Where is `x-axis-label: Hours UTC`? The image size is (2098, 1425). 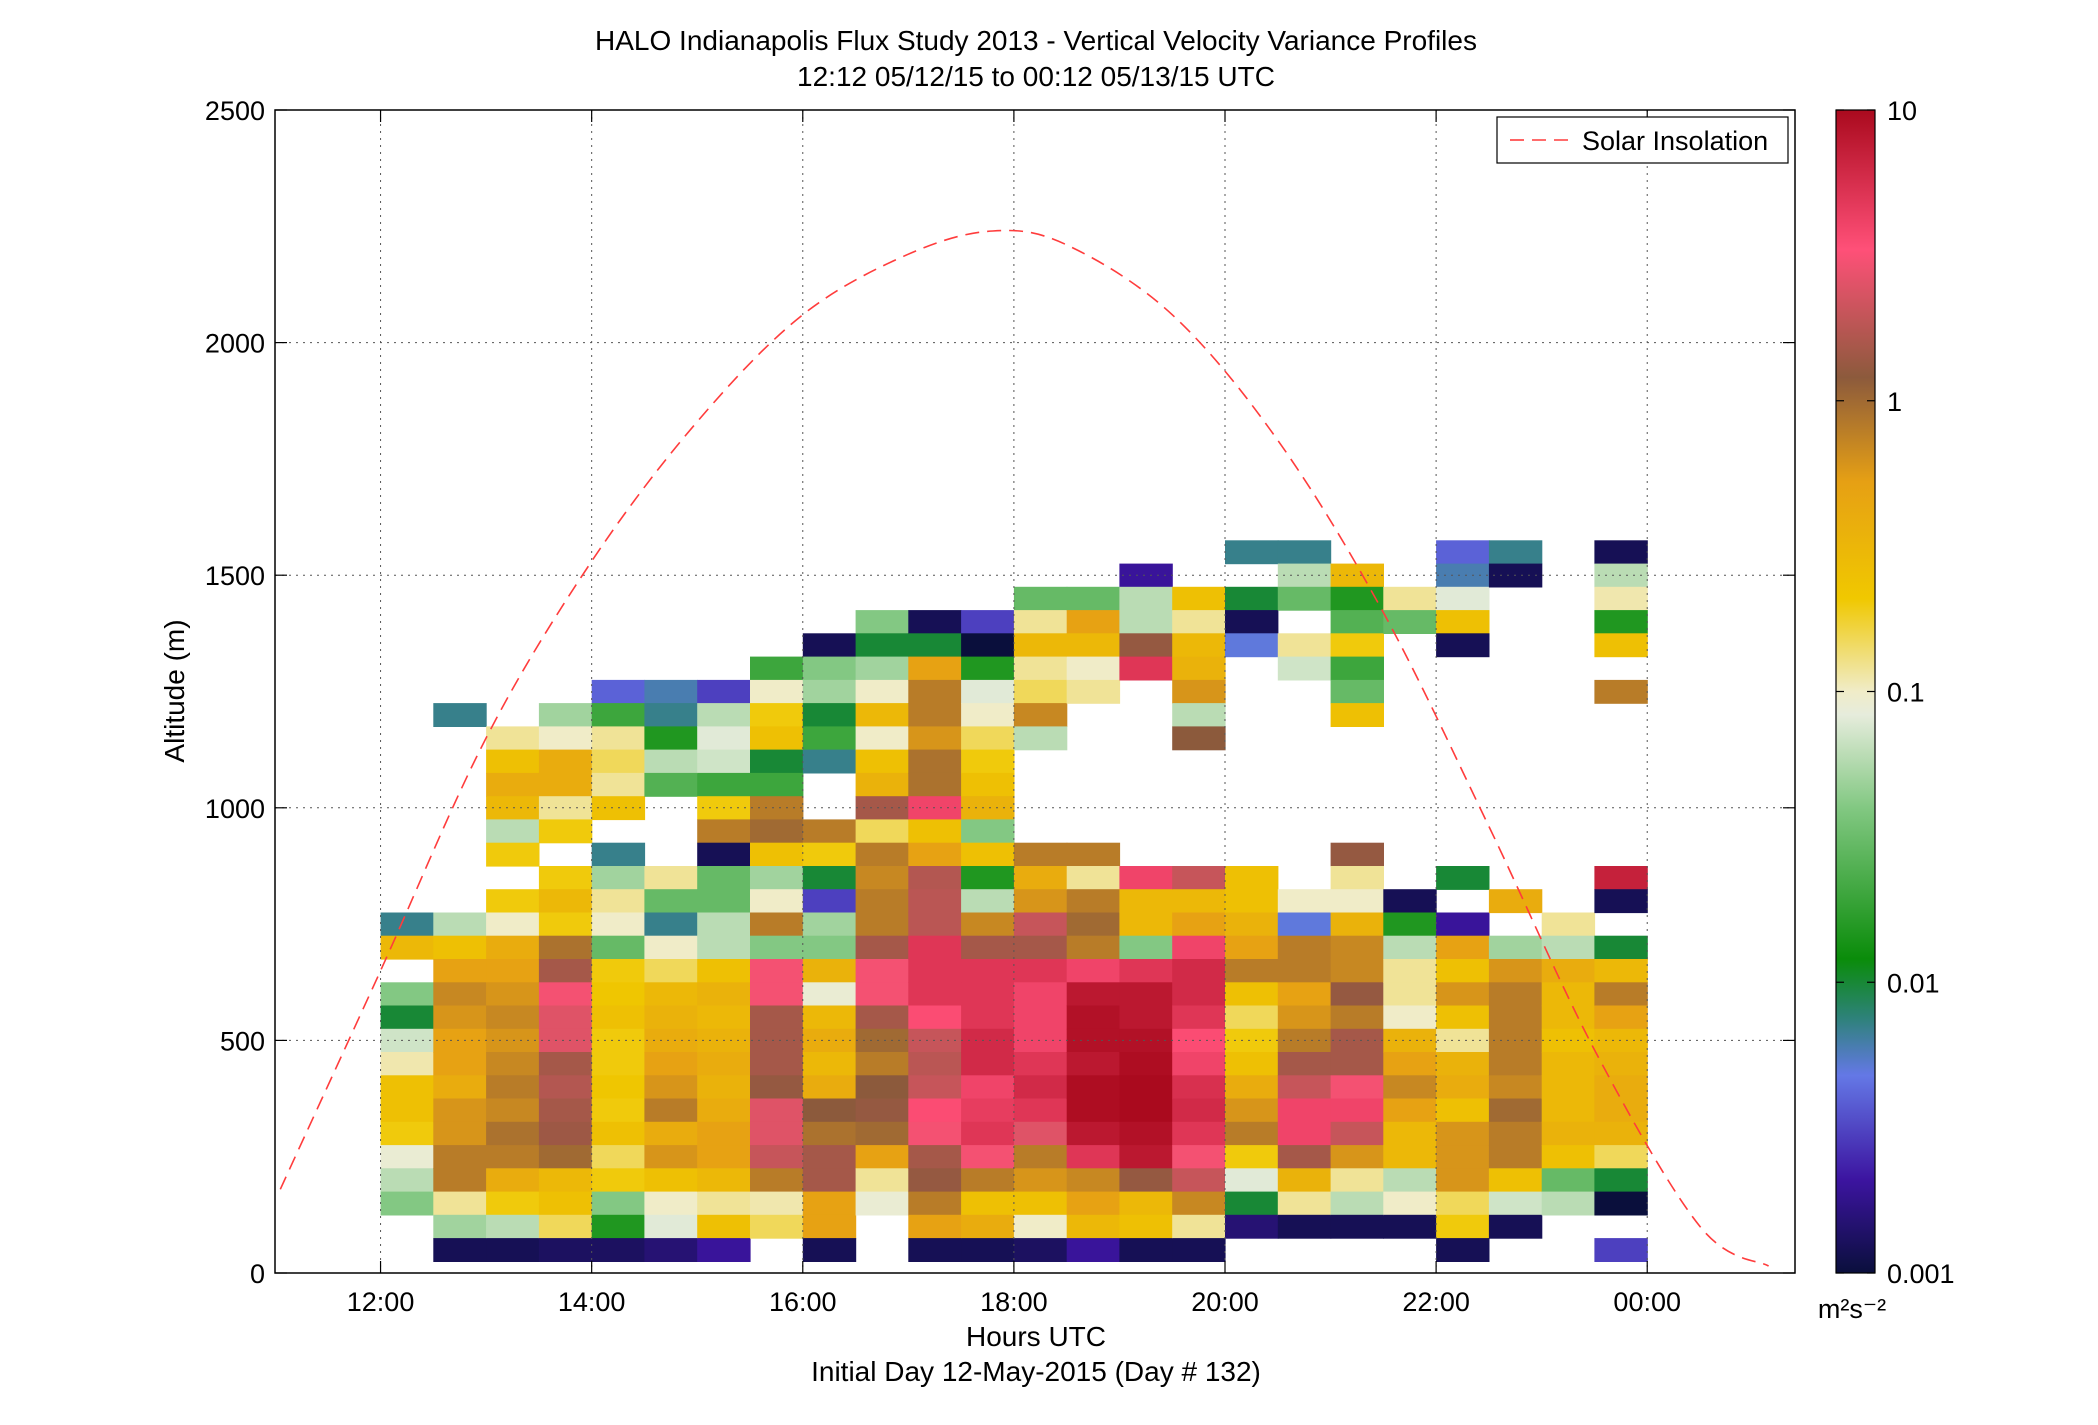 x-axis-label: Hours UTC is located at coordinates (1036, 1336).